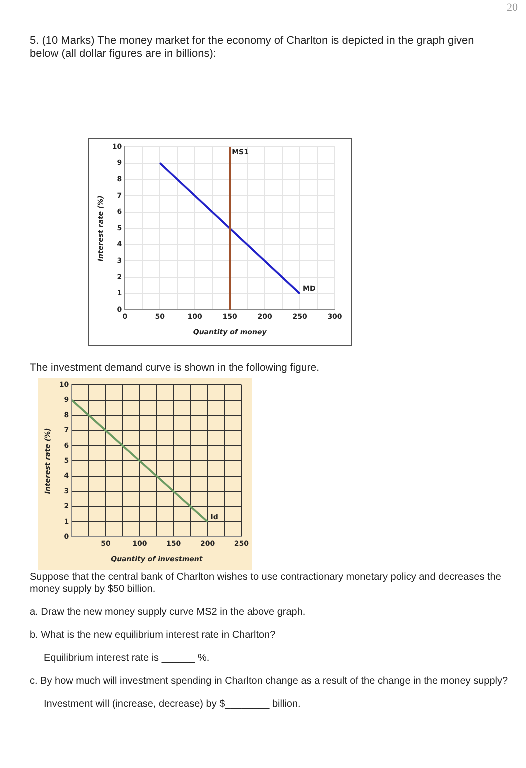 This screenshot has width=526, height=768. What do you see at coordinates (127, 659) in the screenshot?
I see `text: Equilibrium interest rate is ______ %.` at bounding box center [127, 659].